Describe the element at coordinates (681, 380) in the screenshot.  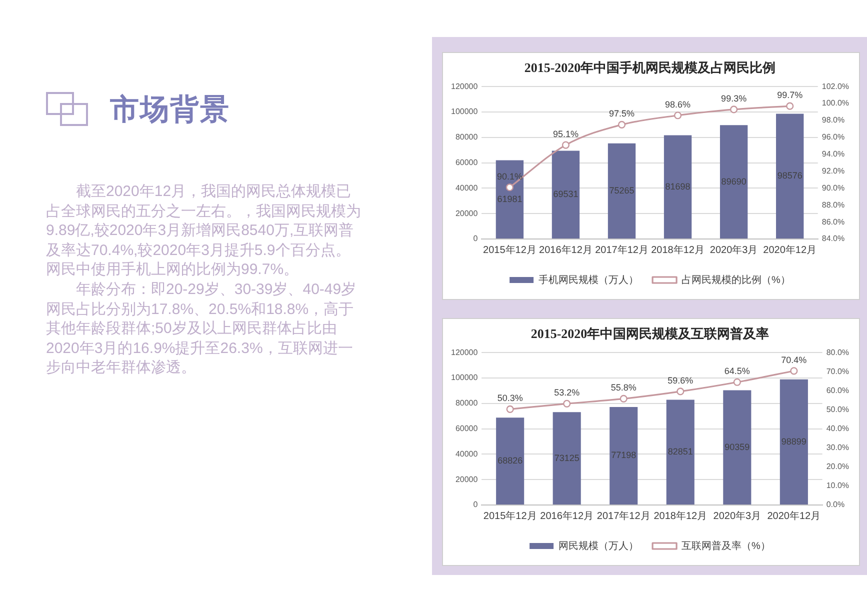
I see `data-label: 59.6%` at that location.